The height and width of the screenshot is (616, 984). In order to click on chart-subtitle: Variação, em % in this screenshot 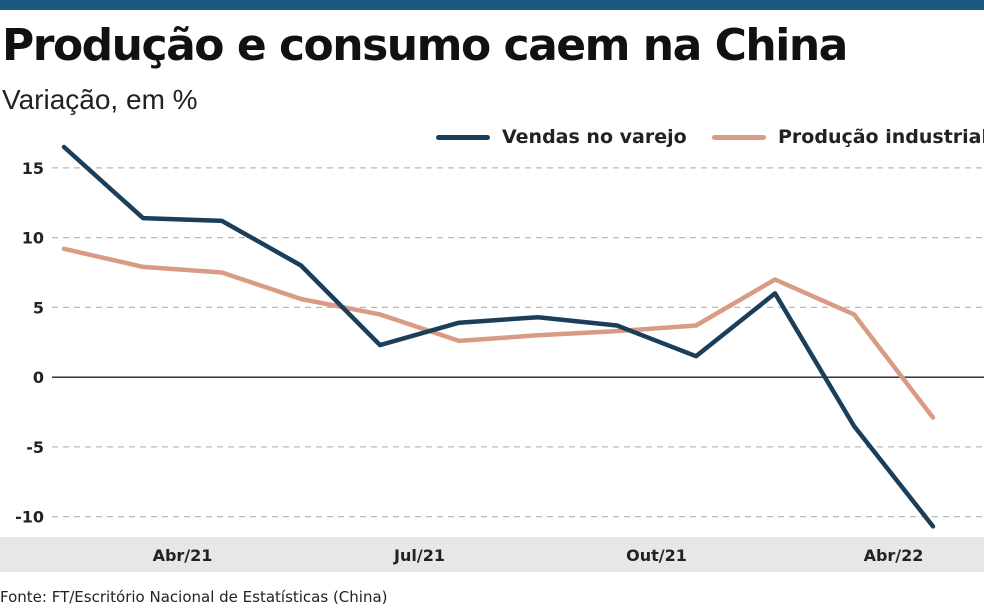, I will do `click(100, 99)`.